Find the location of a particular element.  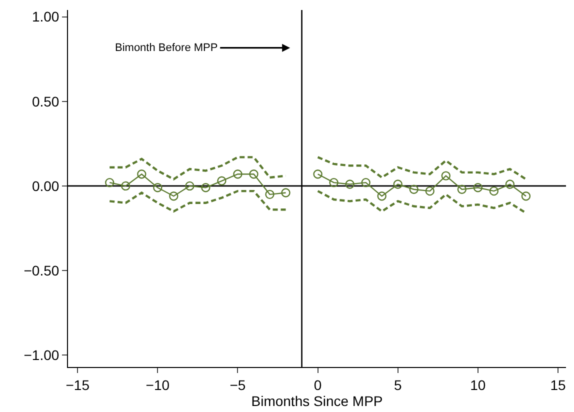

y-tick-label: −1.00 is located at coordinates (42, 355).